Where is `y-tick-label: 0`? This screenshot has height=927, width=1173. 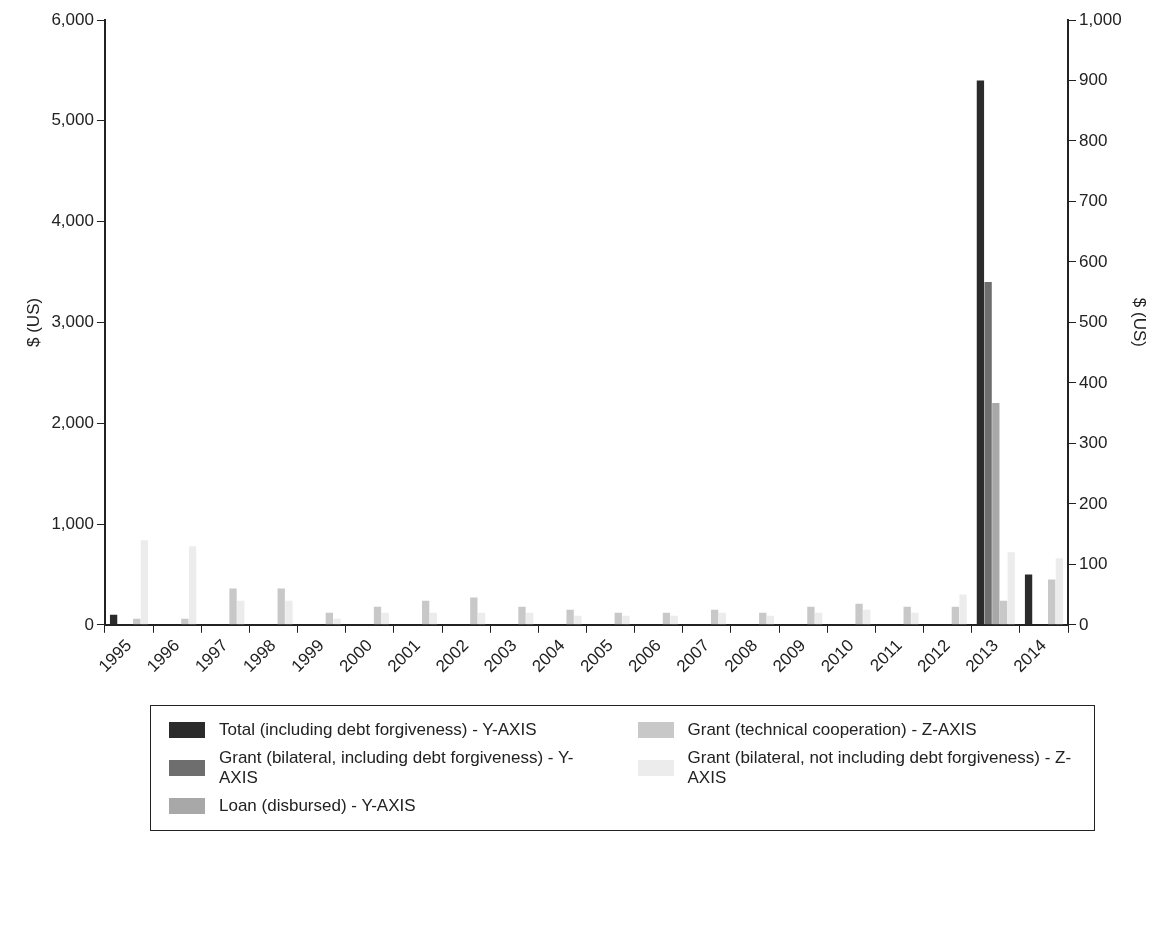
y-tick-label: 0 is located at coordinates (89, 624).